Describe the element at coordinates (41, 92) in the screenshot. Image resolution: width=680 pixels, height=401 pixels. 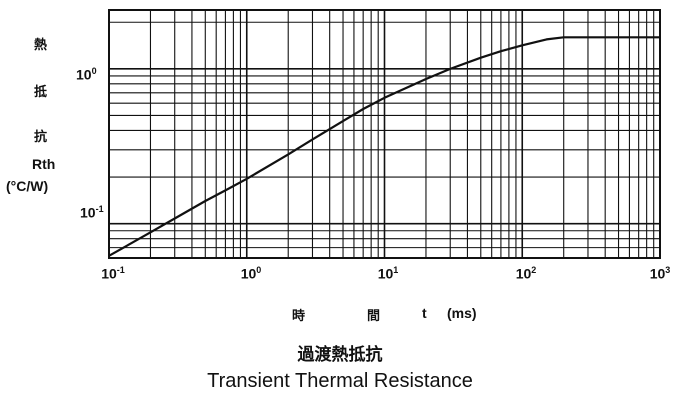
I see `y-axis-label-char-2: 抵` at that location.